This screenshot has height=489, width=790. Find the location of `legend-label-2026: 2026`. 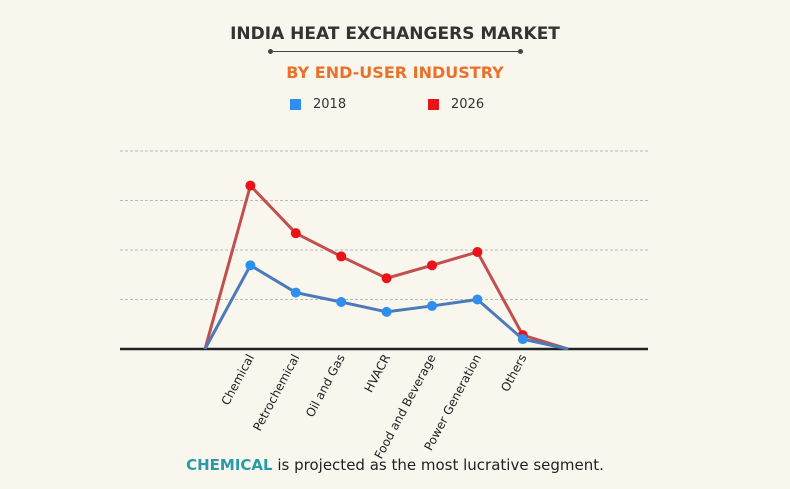

legend-label-2026: 2026 is located at coordinates (468, 104).